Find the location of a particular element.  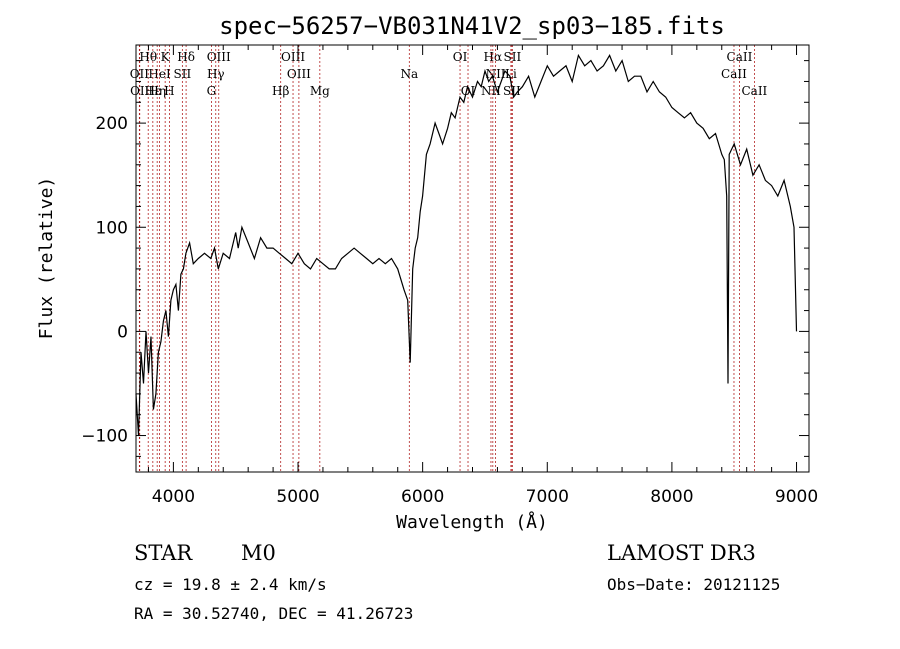

redshift-value: cz = 19.8 ± 2.4 km/s is located at coordinates (230, 584).